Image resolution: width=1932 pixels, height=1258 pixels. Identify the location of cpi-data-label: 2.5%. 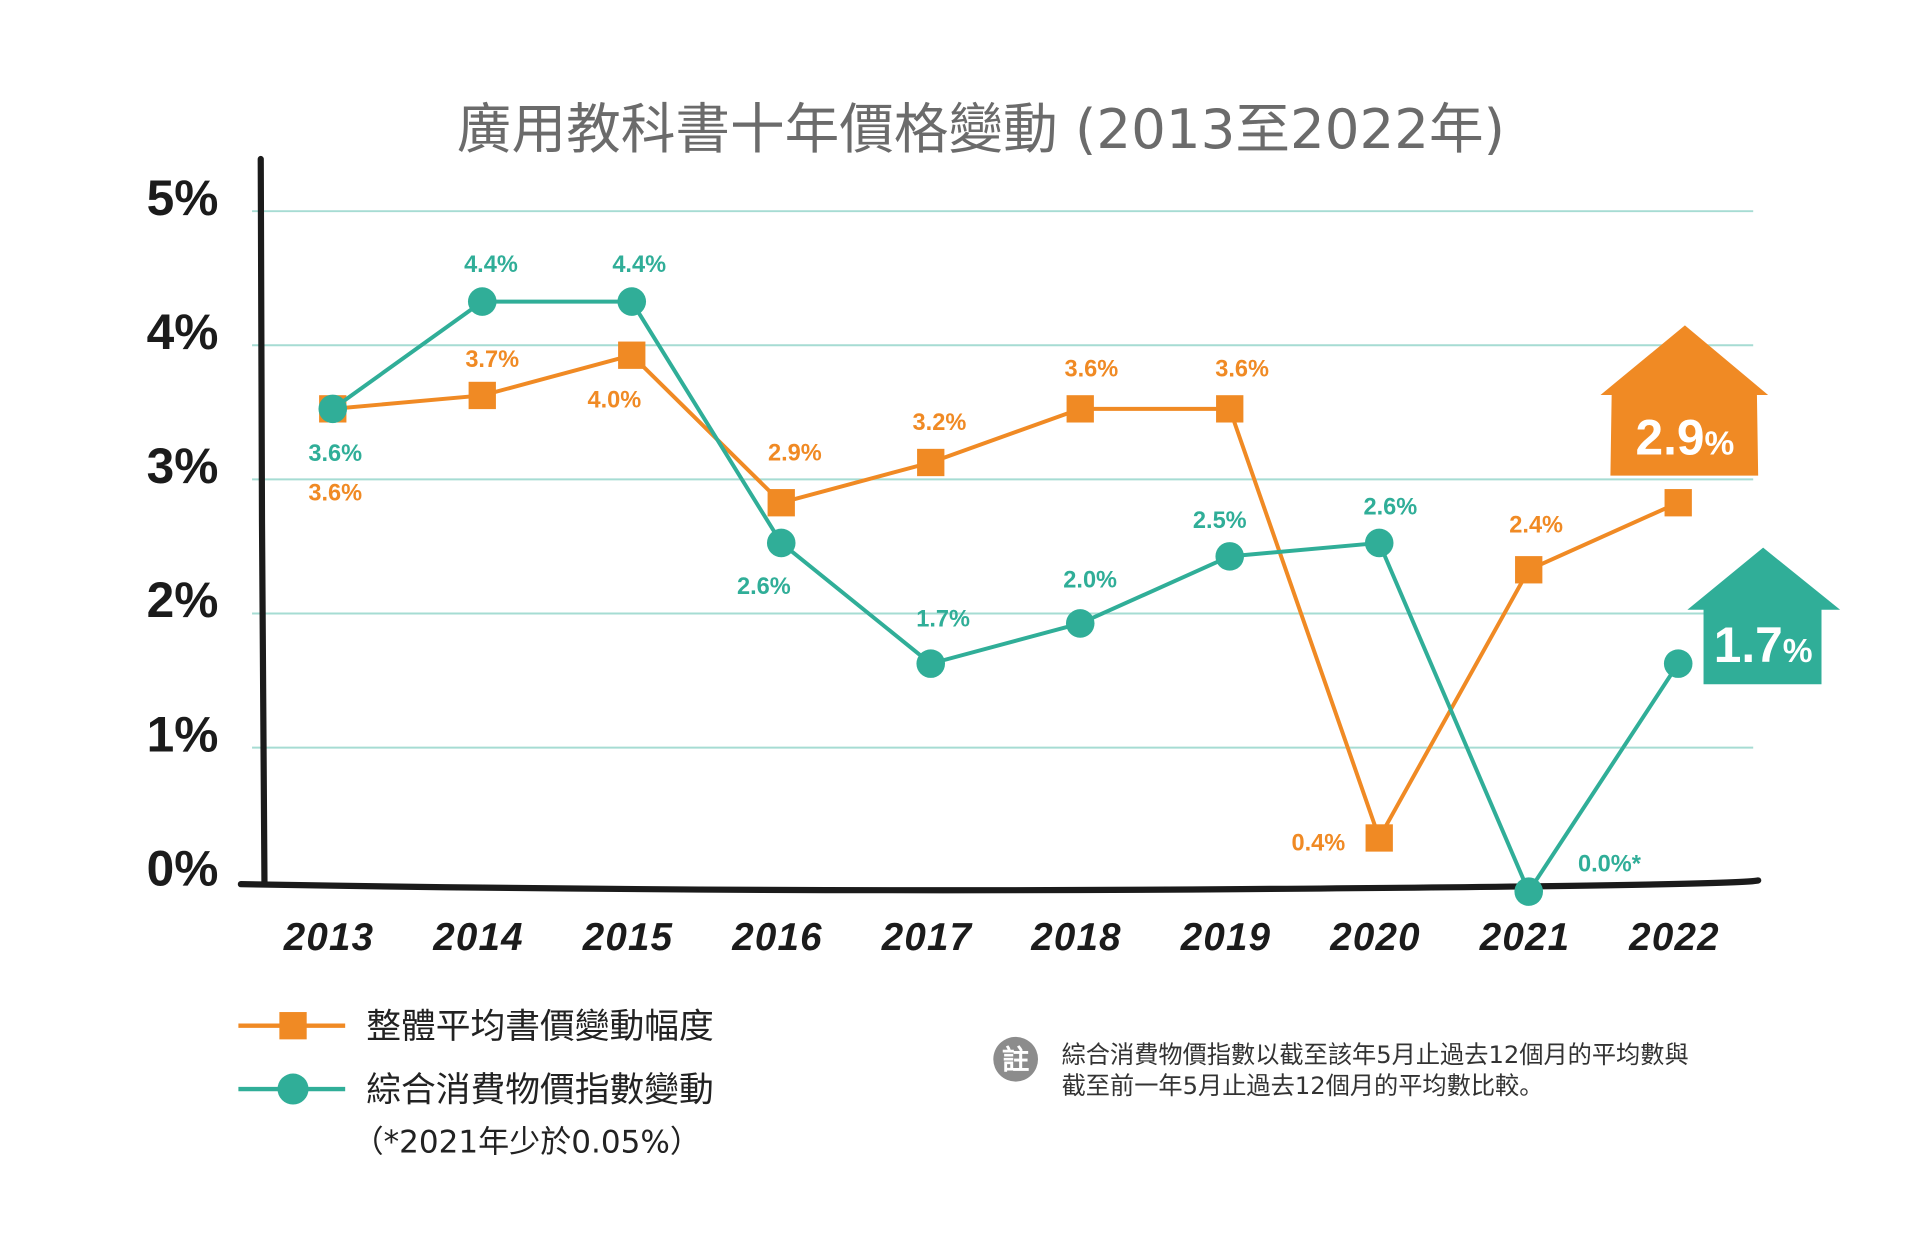
(1220, 520).